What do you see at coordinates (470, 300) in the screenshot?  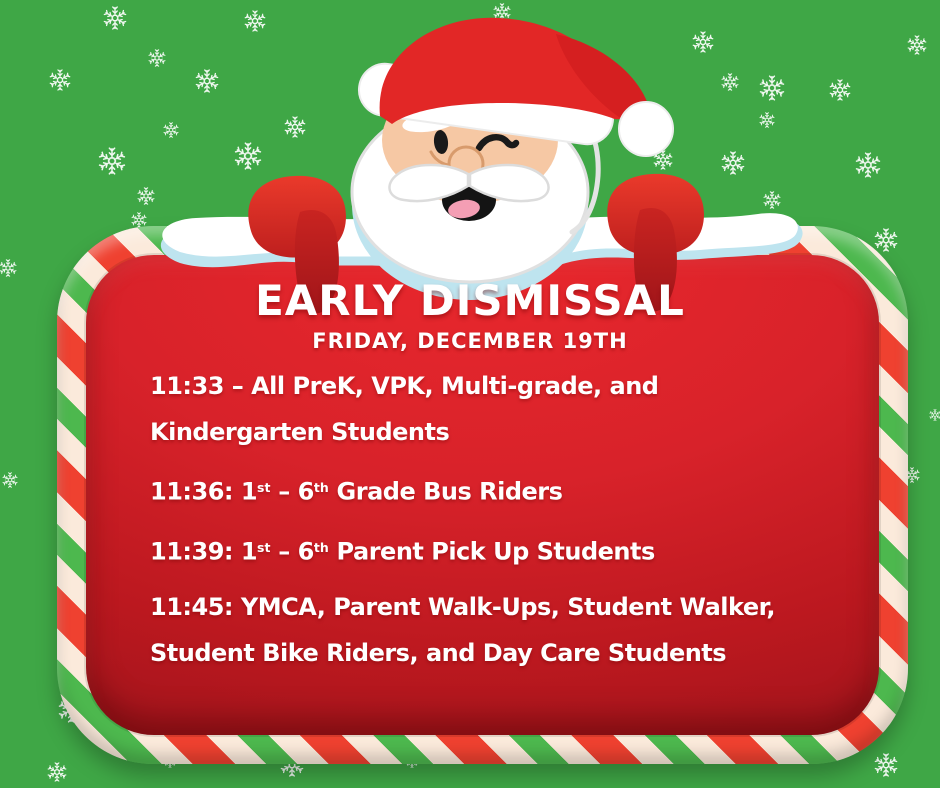 I see `headline: EARLY DISMISSAL` at bounding box center [470, 300].